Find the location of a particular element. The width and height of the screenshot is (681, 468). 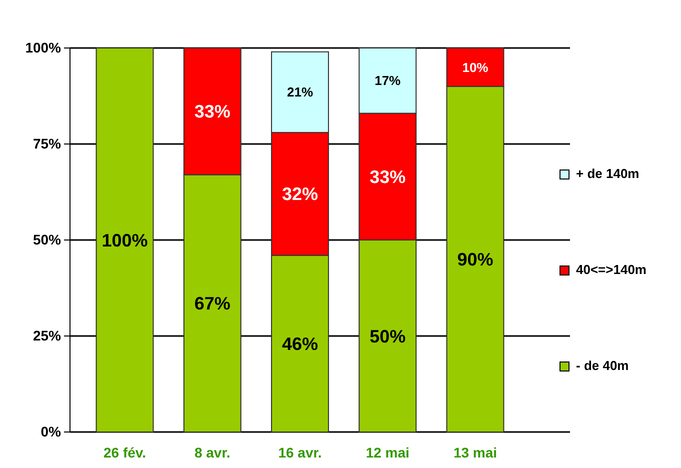

legend-label: 40<=>140m is located at coordinates (611, 269).